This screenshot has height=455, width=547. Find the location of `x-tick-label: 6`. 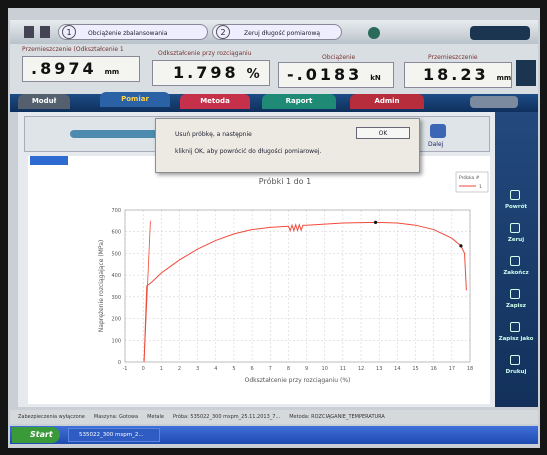

x-tick-label: 6 is located at coordinates (252, 369).